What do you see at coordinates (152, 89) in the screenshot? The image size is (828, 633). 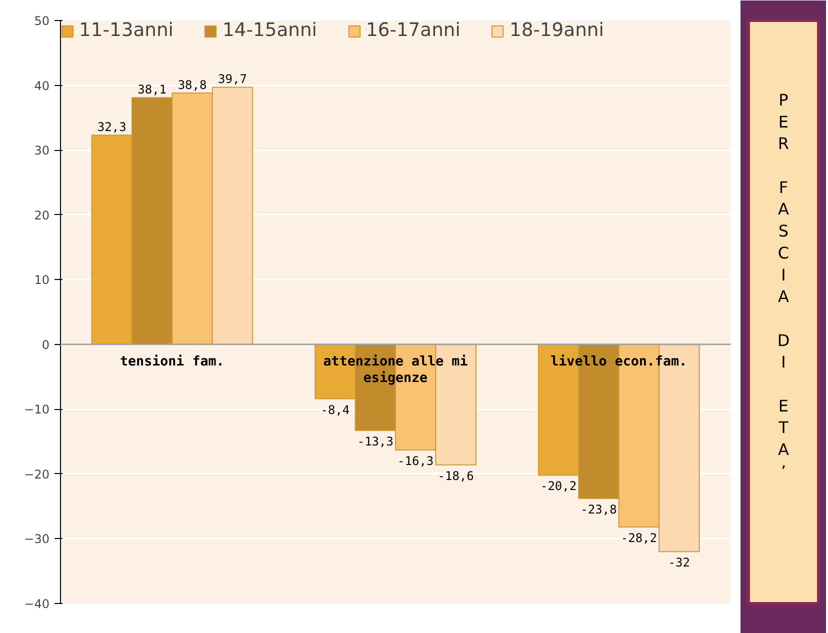 I see `data-label: 38,1` at bounding box center [152, 89].